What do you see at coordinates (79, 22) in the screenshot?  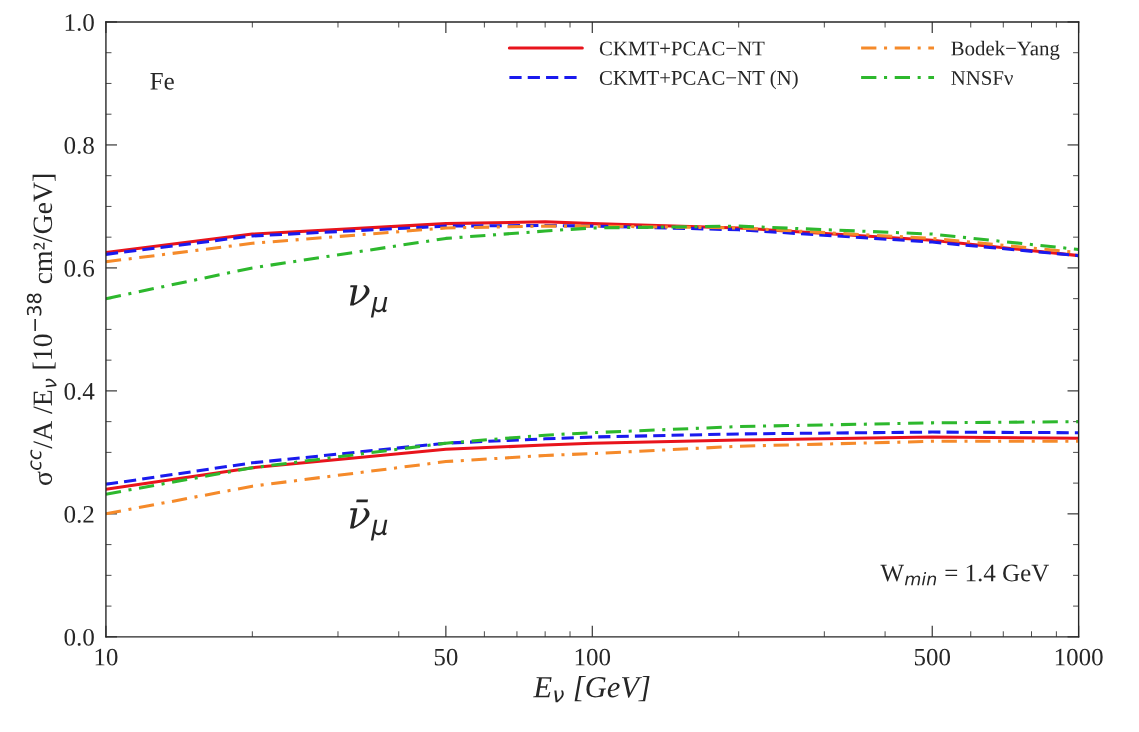 I see `y-tick-label: 1.0` at bounding box center [79, 22].